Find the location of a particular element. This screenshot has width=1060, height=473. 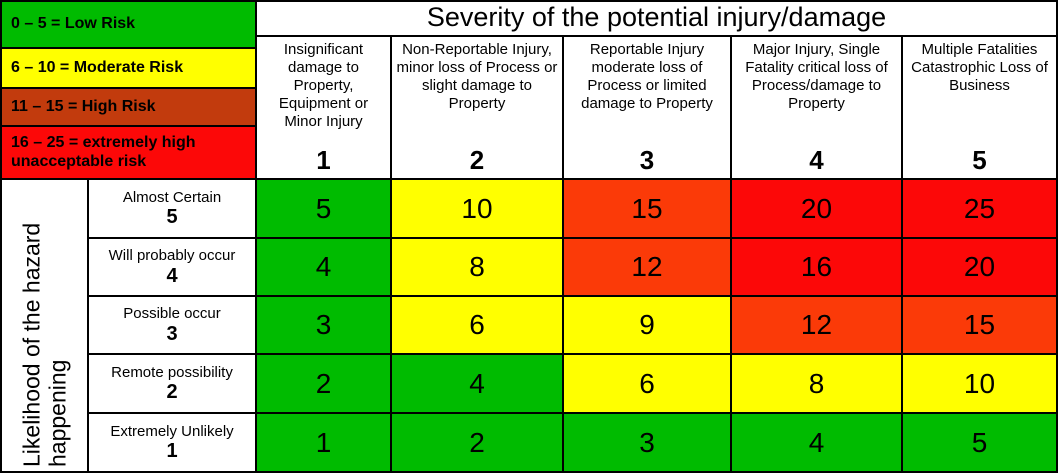

likelihood-axis-label: Likelihood of the hazard happening is located at coordinates (43, 344).